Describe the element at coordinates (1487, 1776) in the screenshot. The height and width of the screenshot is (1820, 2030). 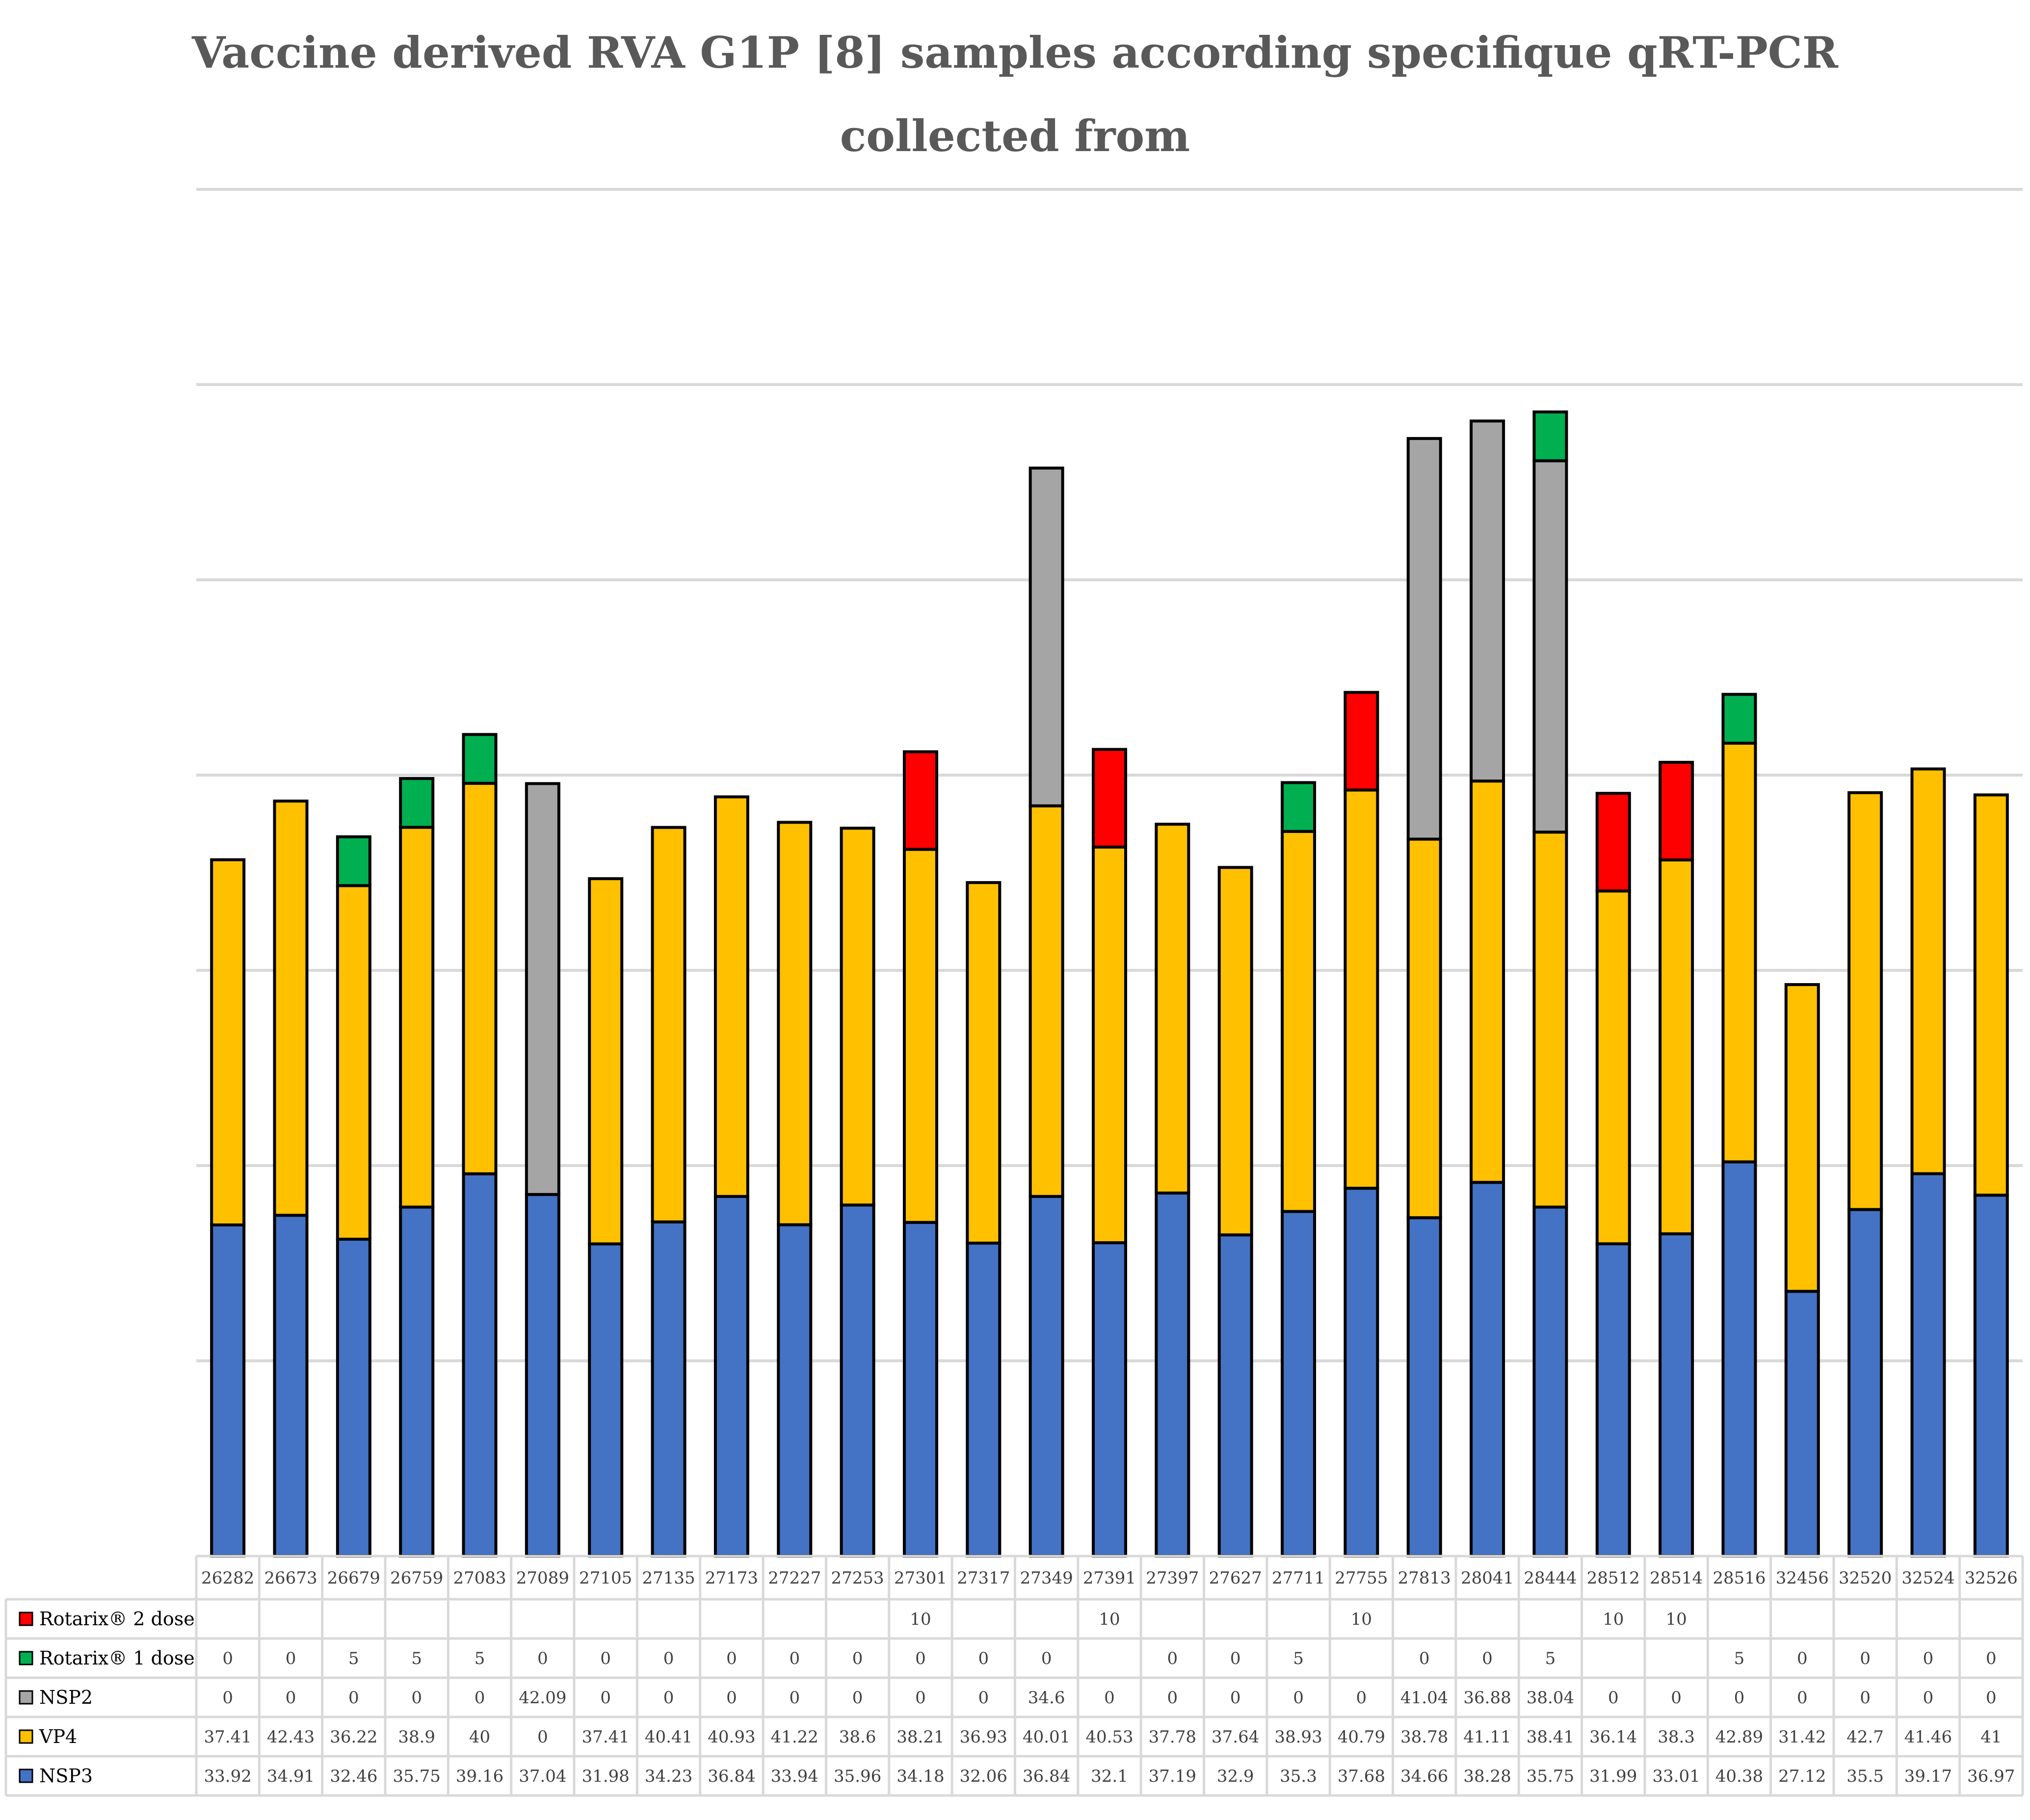
I see `data-label: 38.28` at that location.